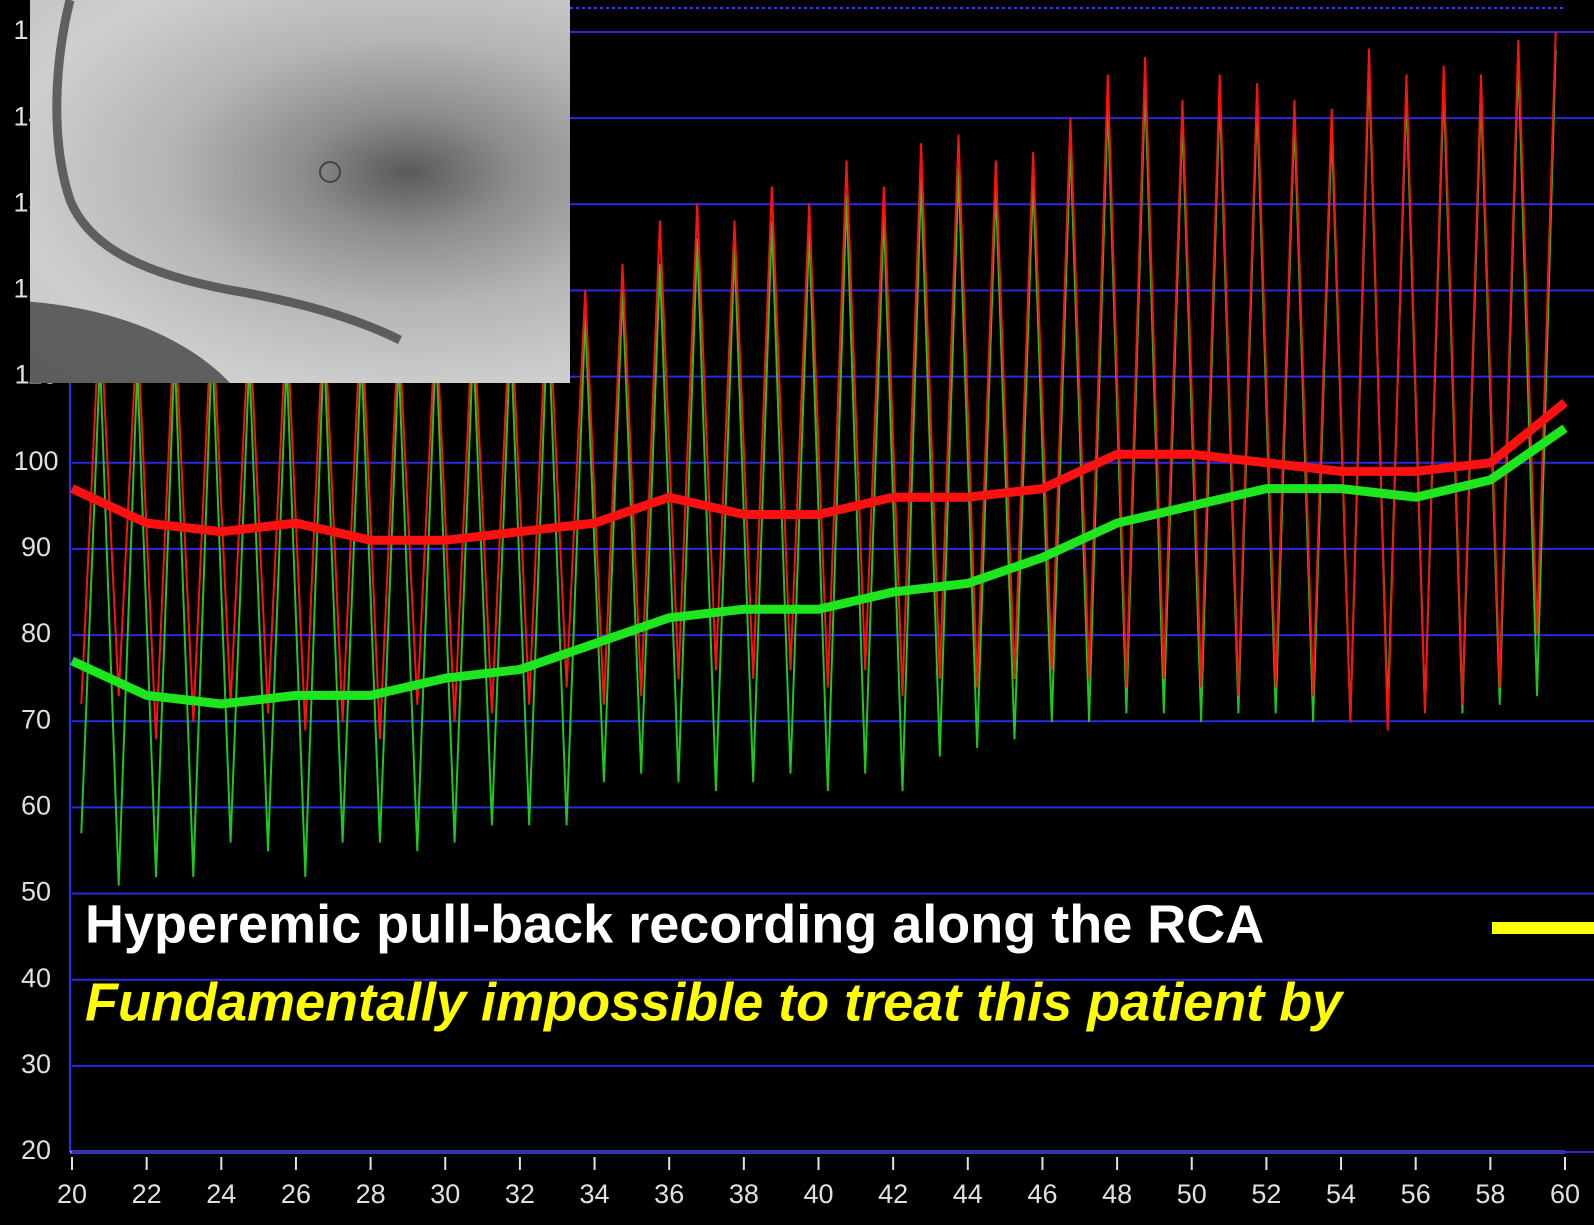  Describe the element at coordinates (371, 1194) in the screenshot. I see `x-tick-label: 28` at that location.